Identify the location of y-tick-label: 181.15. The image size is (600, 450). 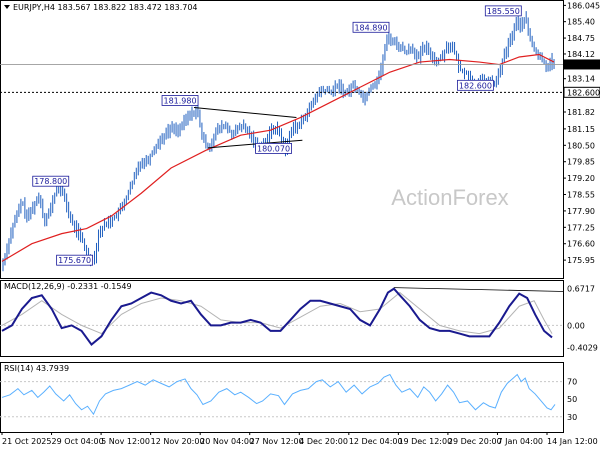
(581, 129).